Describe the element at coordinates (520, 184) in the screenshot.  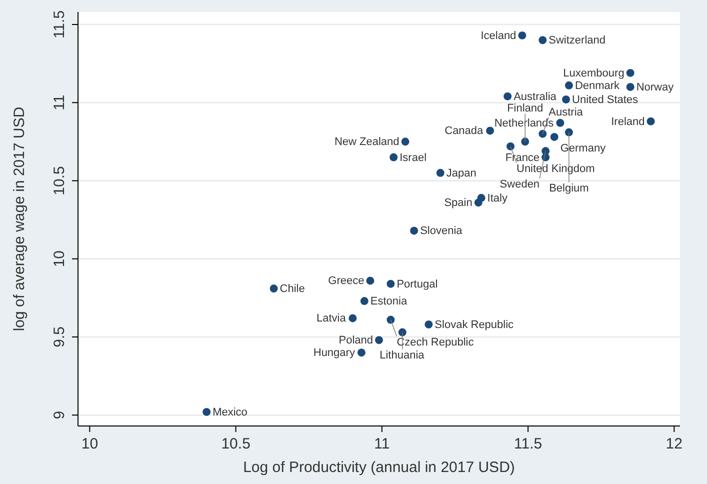
I see `annotation: Sweden` at that location.